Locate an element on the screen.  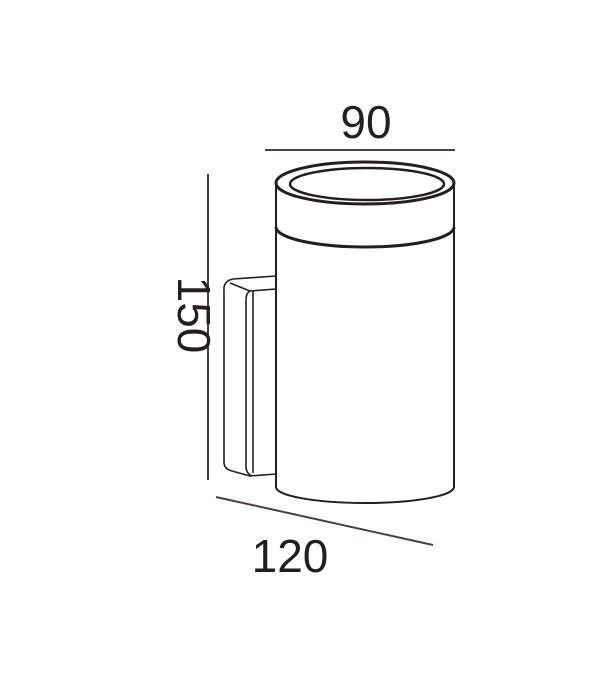
wall-bracket is located at coordinates (250, 376).